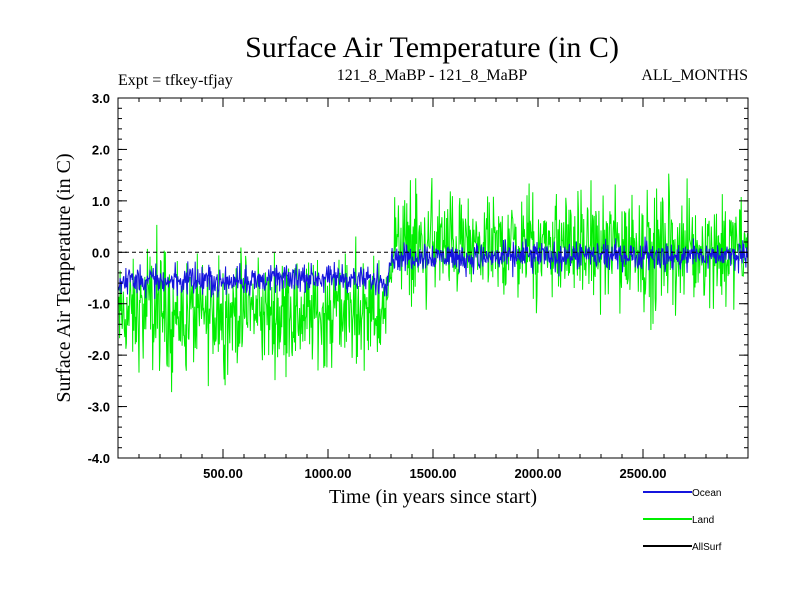 The width and height of the screenshot is (800, 600). I want to click on x-tick-label: 1500.00, so click(433, 473).